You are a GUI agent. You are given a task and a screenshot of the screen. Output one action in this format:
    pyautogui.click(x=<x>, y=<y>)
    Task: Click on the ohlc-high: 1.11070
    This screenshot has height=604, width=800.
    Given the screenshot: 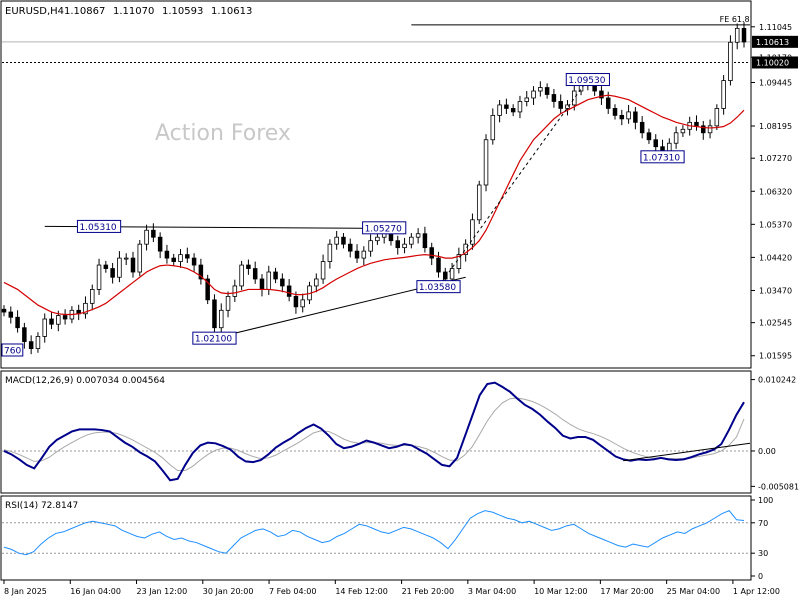 What is the action you would take?
    pyautogui.click(x=133, y=11)
    